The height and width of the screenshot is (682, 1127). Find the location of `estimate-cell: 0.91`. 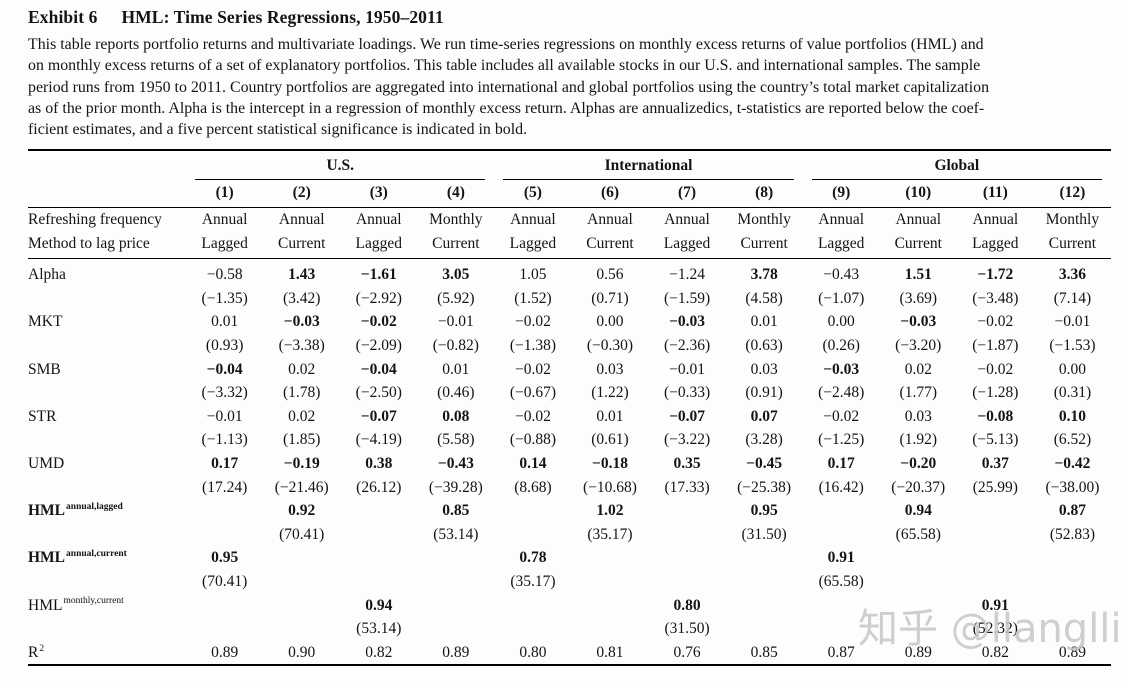

estimate-cell: 0.91 is located at coordinates (995, 605).